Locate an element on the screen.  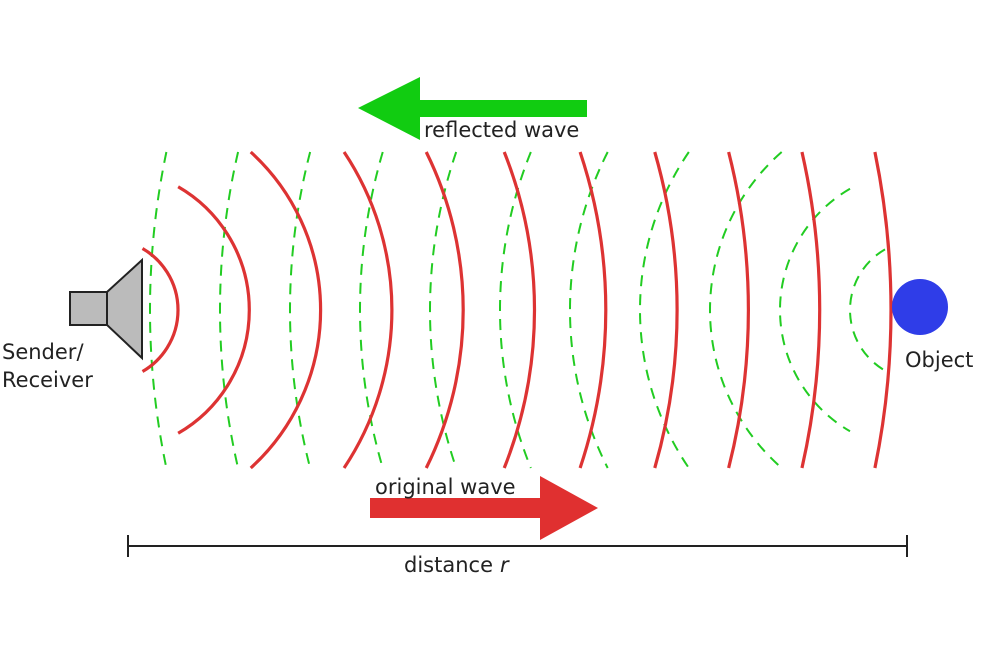
original-arrow is located at coordinates (484, 508).